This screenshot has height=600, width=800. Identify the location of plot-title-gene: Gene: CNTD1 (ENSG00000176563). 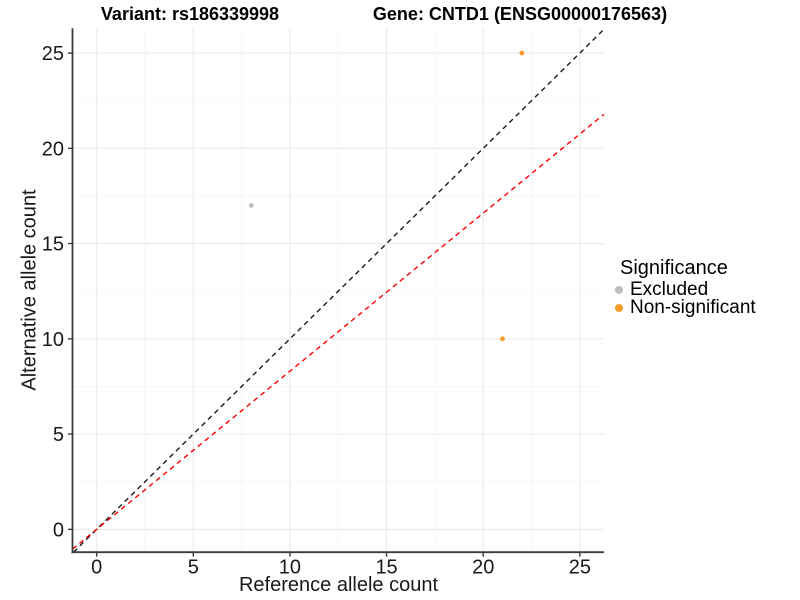
(520, 14).